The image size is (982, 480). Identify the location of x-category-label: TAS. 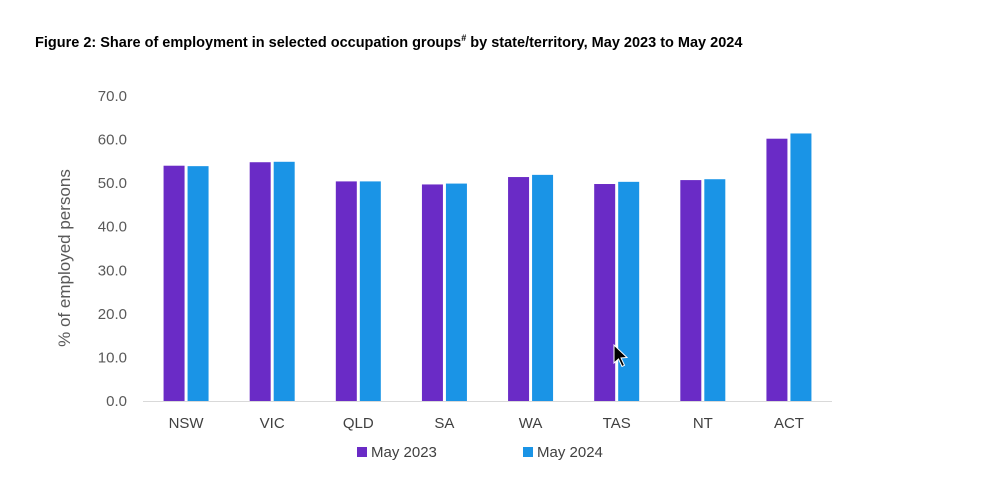
(617, 423).